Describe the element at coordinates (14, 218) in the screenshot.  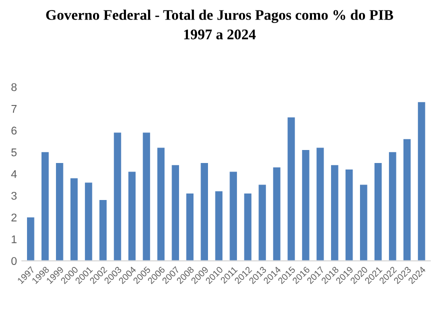
I see `y-tick-label: 2` at that location.